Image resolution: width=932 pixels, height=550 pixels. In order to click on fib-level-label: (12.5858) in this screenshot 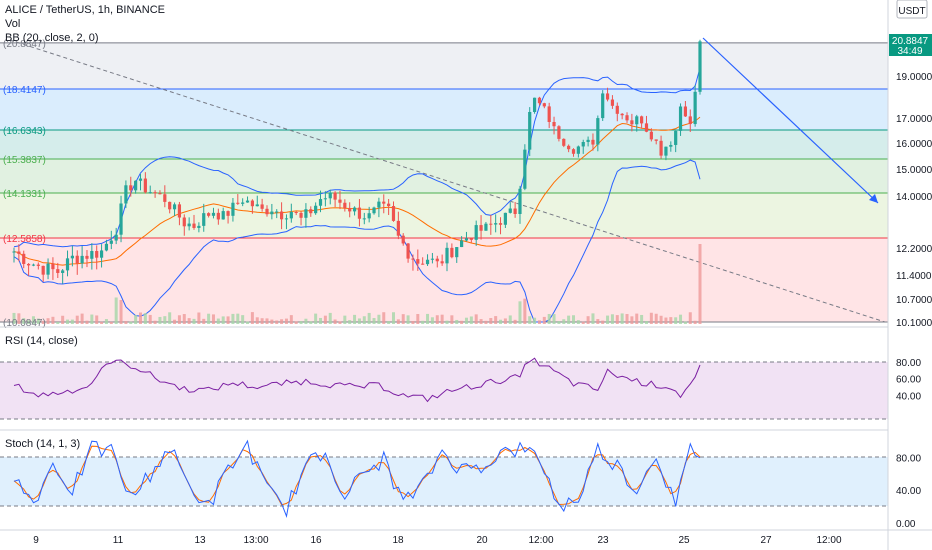, I will do `click(24, 239)`.